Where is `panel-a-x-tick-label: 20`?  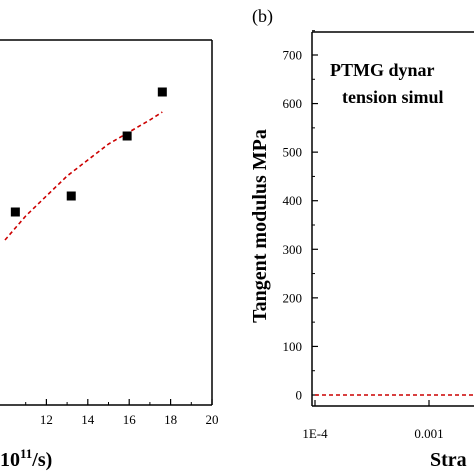 panel-a-x-tick-label: 20 is located at coordinates (212, 419).